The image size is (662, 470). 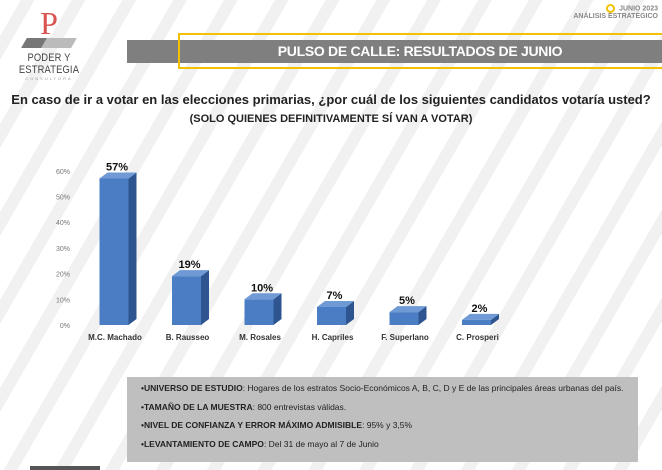 What do you see at coordinates (611, 8) in the screenshot?
I see `circle-icon` at bounding box center [611, 8].